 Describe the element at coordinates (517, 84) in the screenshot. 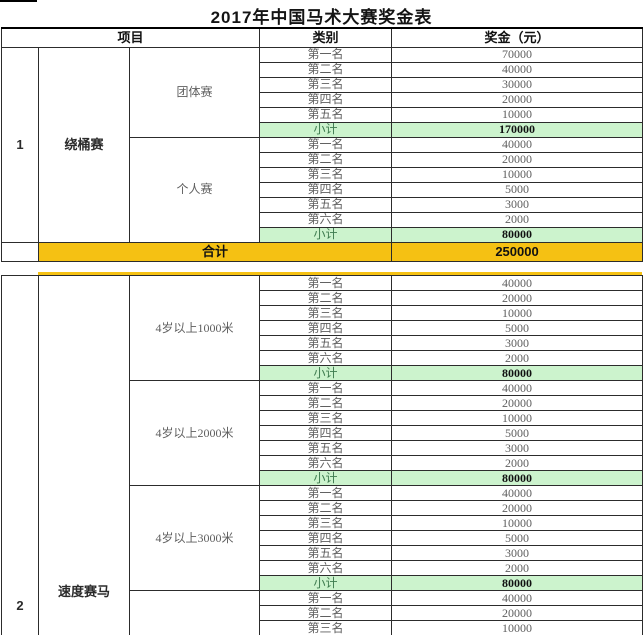

I see `prize-cell: 30000` at that location.